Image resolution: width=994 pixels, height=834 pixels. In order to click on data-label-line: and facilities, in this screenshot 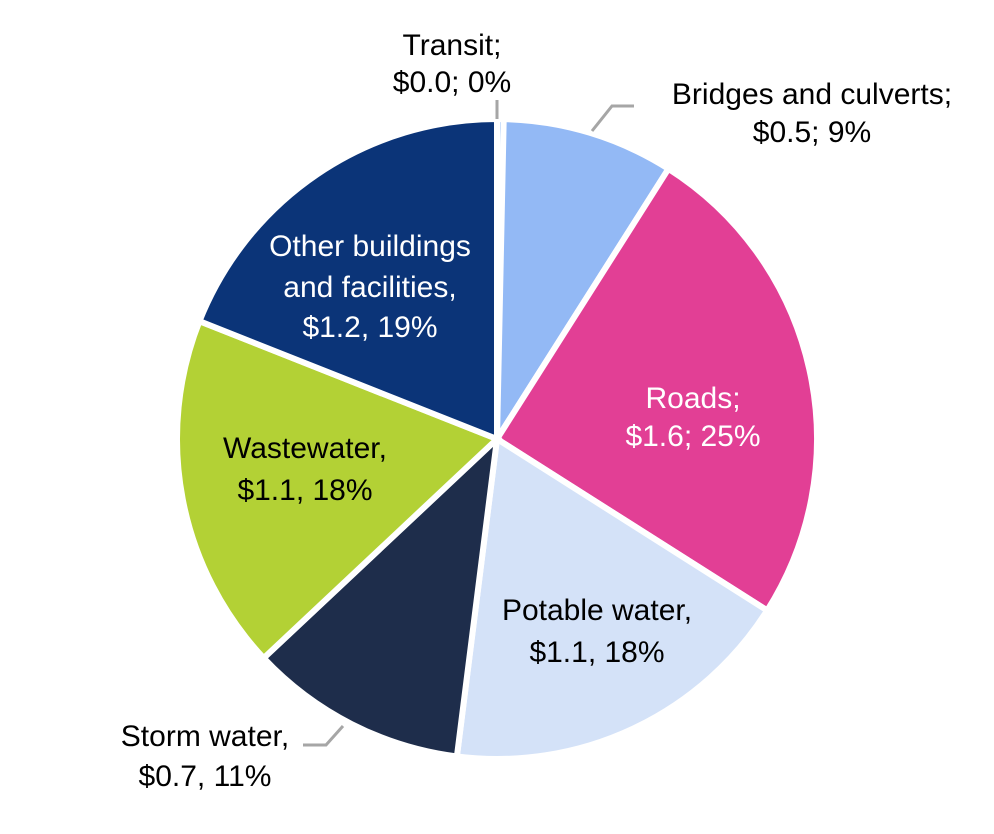, I will do `click(369, 287)`.